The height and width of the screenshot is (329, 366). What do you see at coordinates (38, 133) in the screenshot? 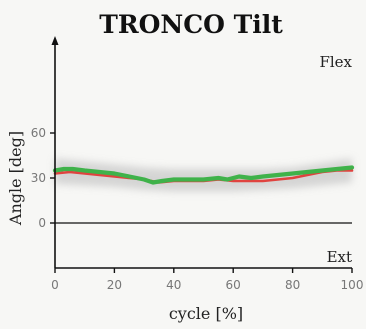
I see `y-tick-label: 60` at bounding box center [38, 133].